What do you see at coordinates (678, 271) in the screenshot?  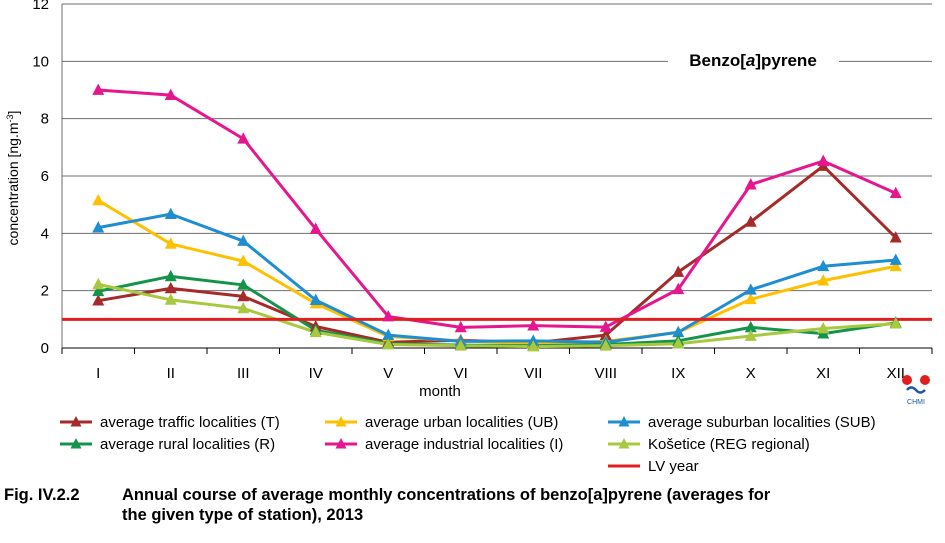 I see `series-0-point-IX` at bounding box center [678, 271].